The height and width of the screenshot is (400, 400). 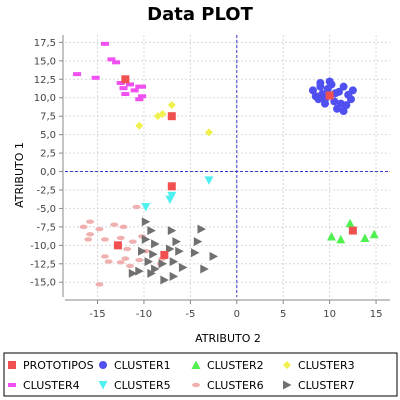 I want to click on series-cluster2, so click(x=353, y=231).